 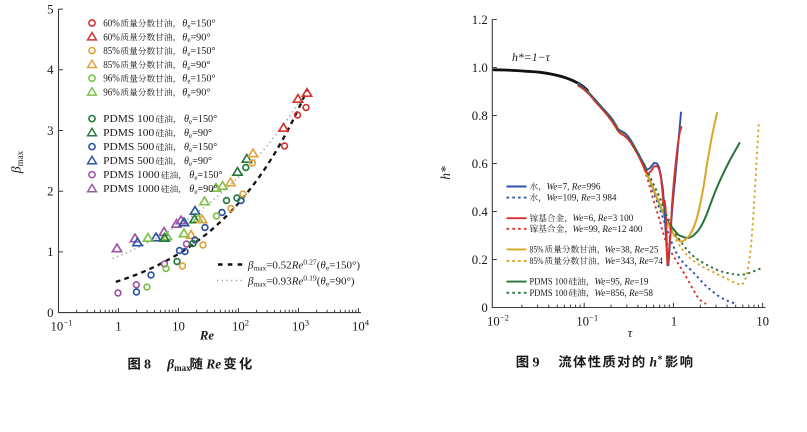 What do you see at coordinates (50, 131) in the screenshot?
I see `svg-text: 3` at bounding box center [50, 131].